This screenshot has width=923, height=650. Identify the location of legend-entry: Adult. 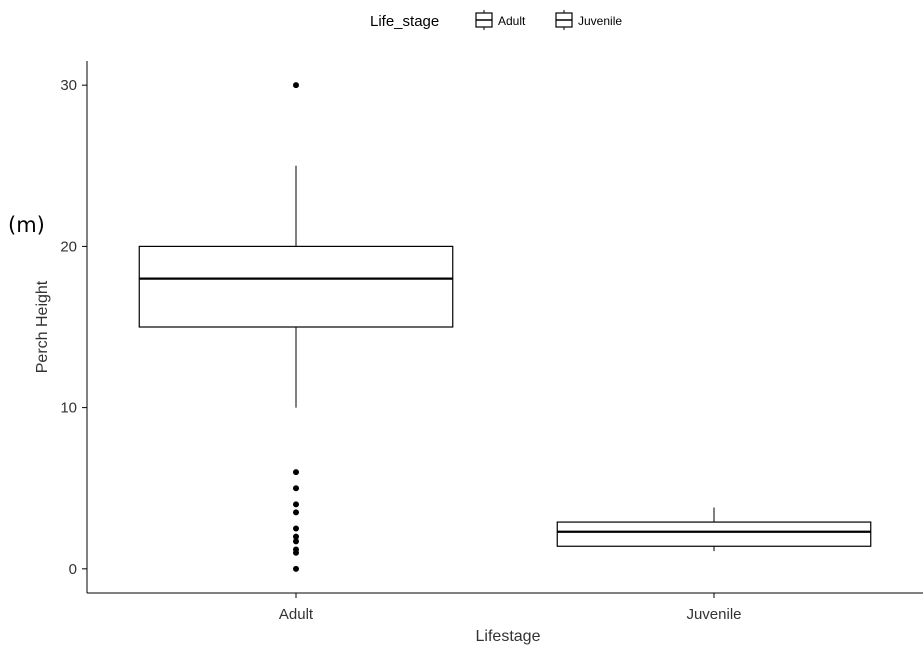
(500, 20).